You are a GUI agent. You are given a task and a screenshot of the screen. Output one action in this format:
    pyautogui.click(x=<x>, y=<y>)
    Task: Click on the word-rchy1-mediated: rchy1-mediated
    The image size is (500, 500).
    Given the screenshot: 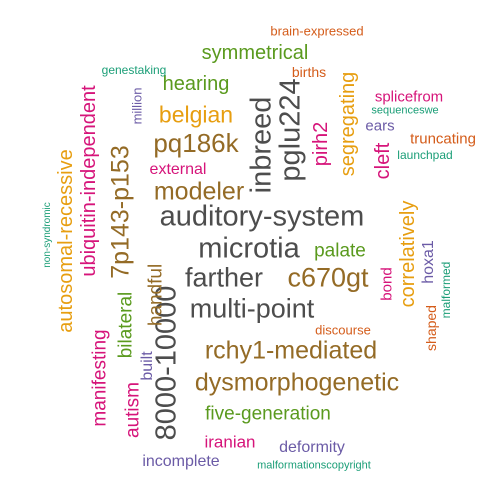 What is the action you would take?
    pyautogui.click(x=291, y=350)
    